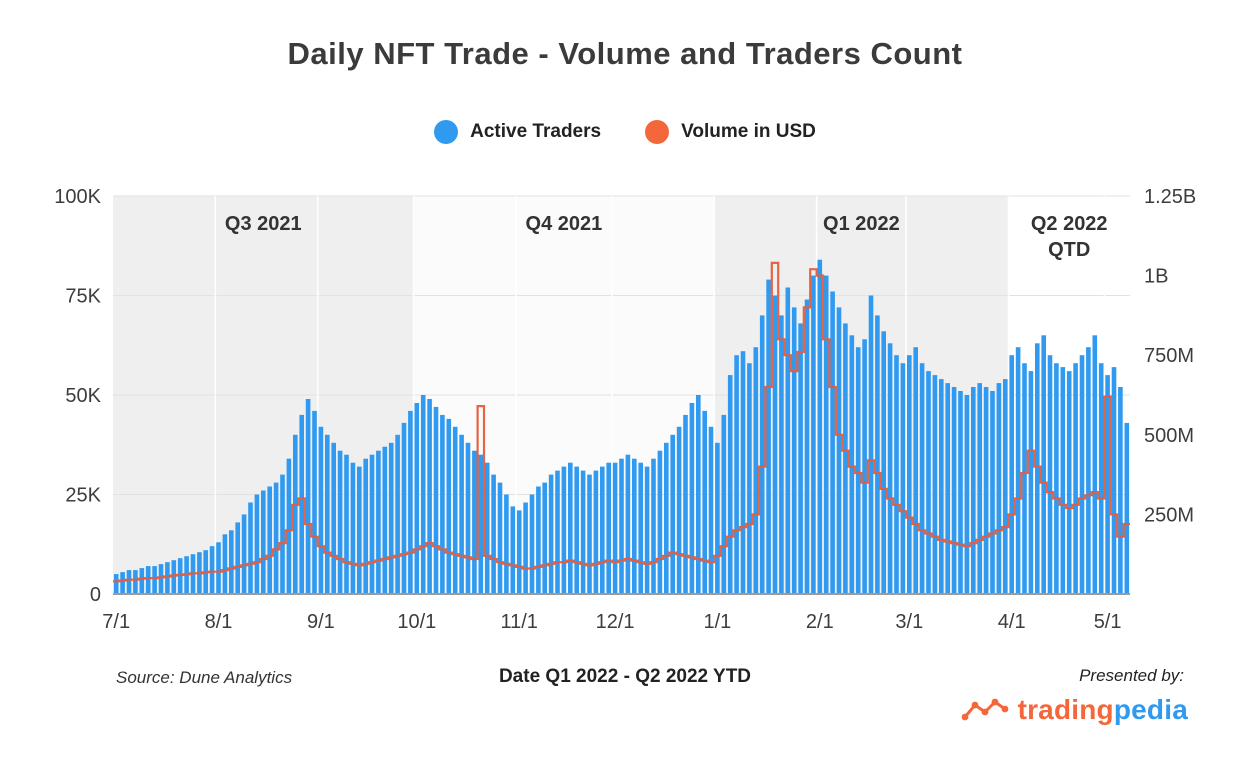 This screenshot has height=766, width=1250. I want to click on svg-text: 250M, so click(1169, 515).